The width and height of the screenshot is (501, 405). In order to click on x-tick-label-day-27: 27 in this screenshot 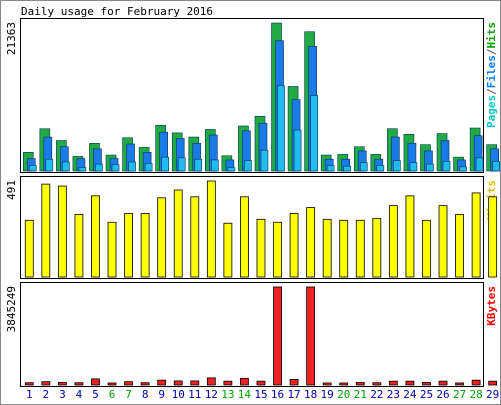, I will do `click(459, 394)`.